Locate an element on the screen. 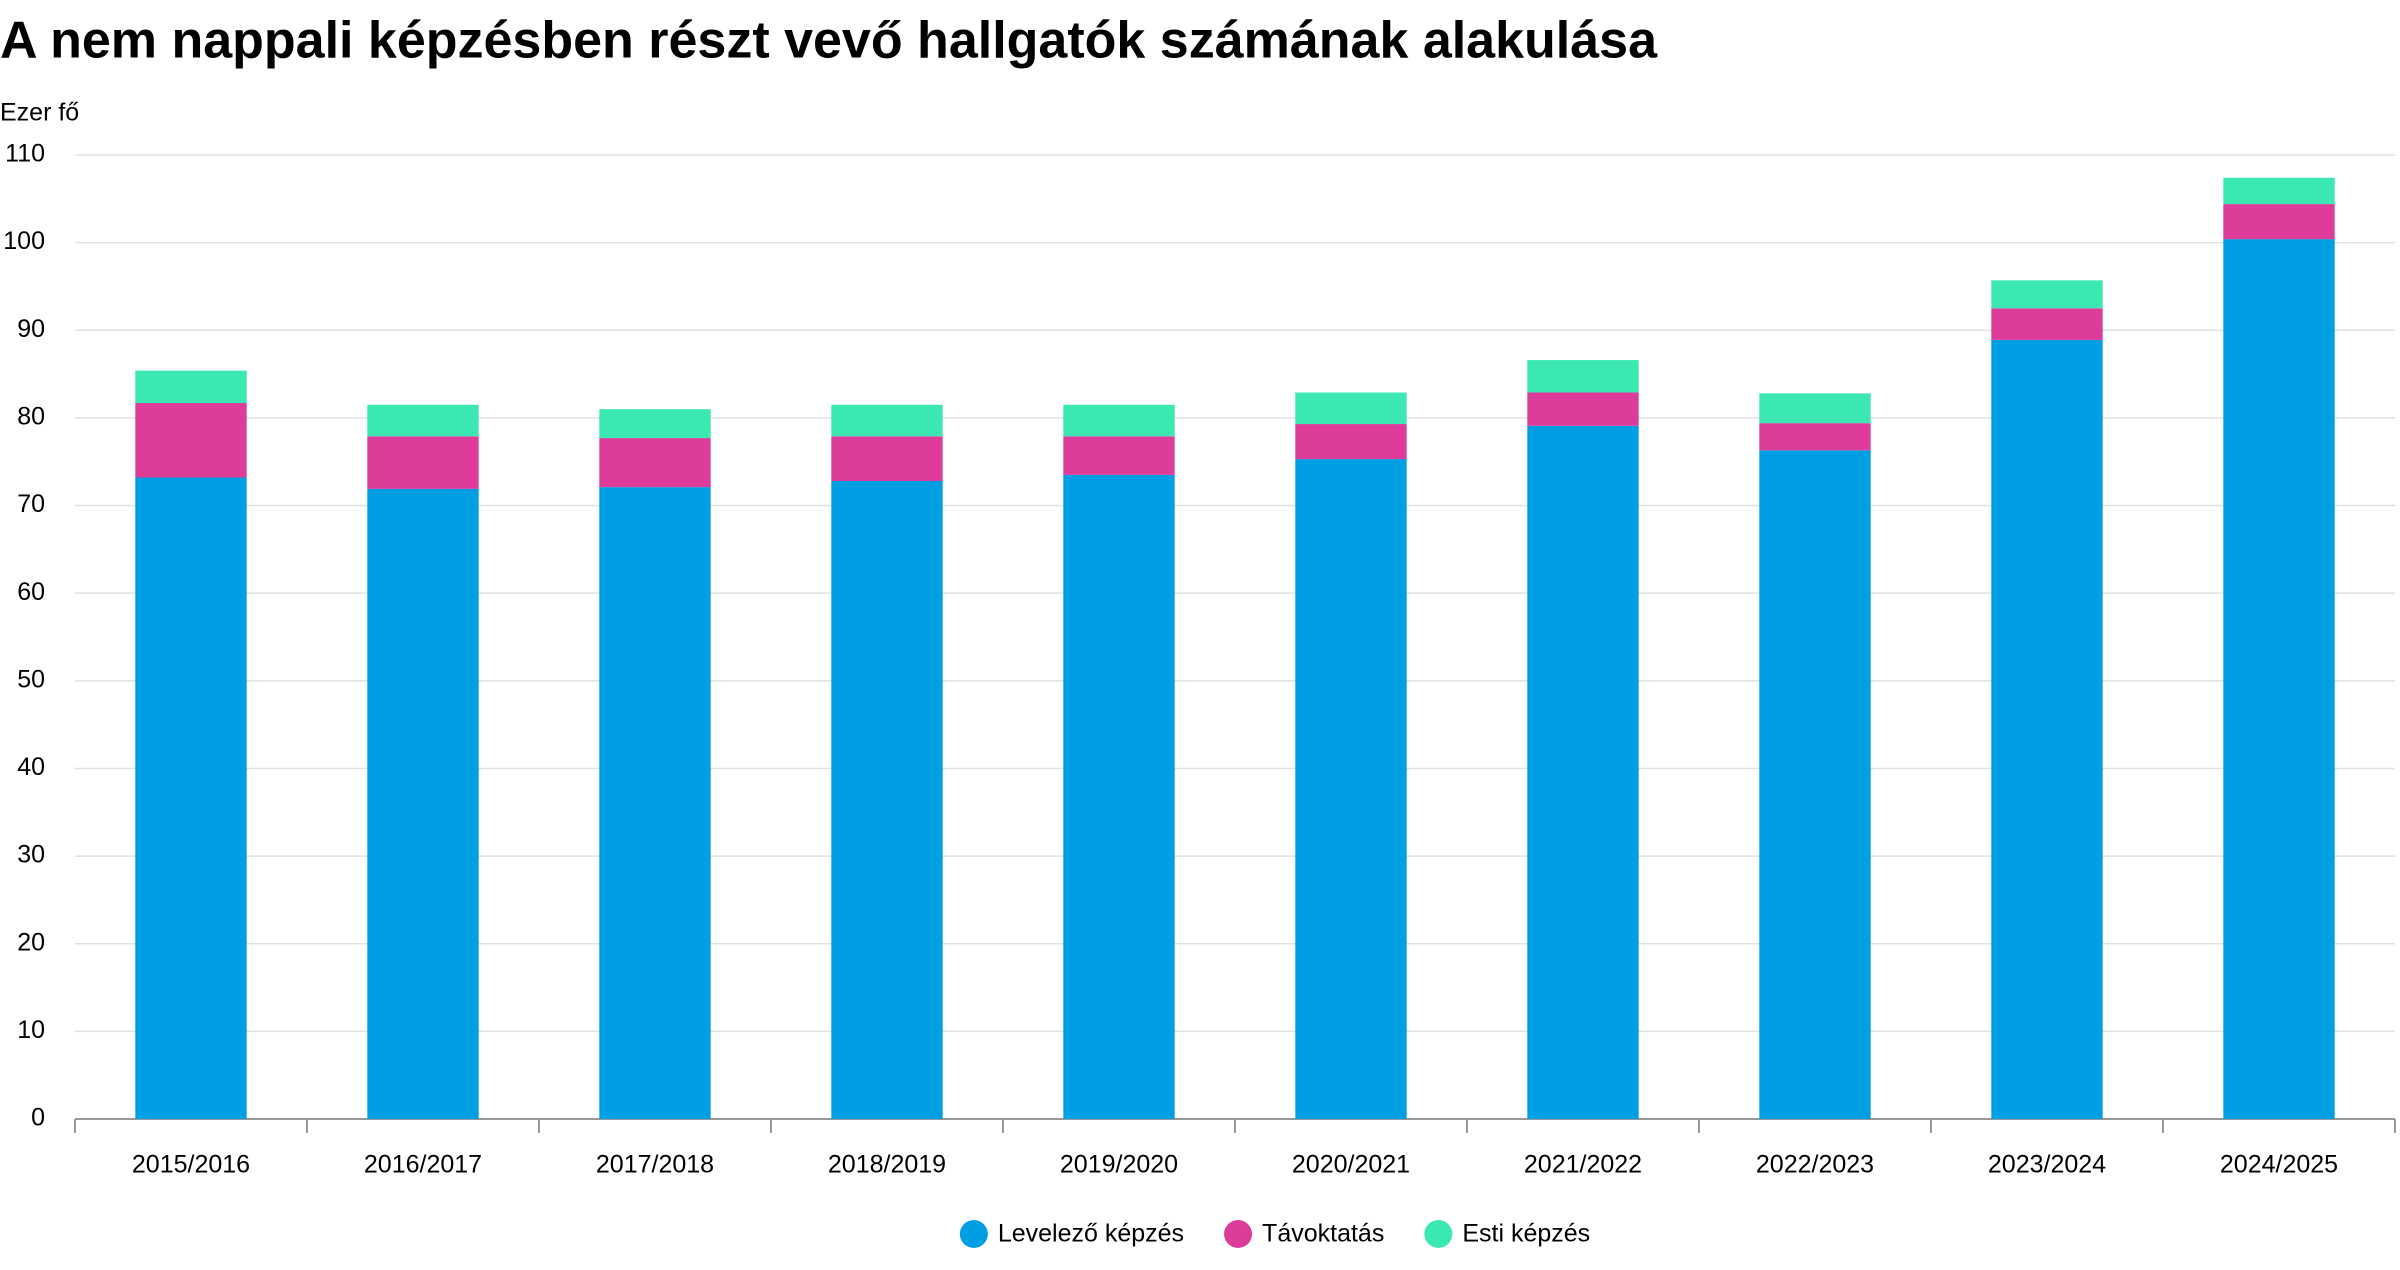  x-tick-label: 2017/2018 is located at coordinates (655, 1165).